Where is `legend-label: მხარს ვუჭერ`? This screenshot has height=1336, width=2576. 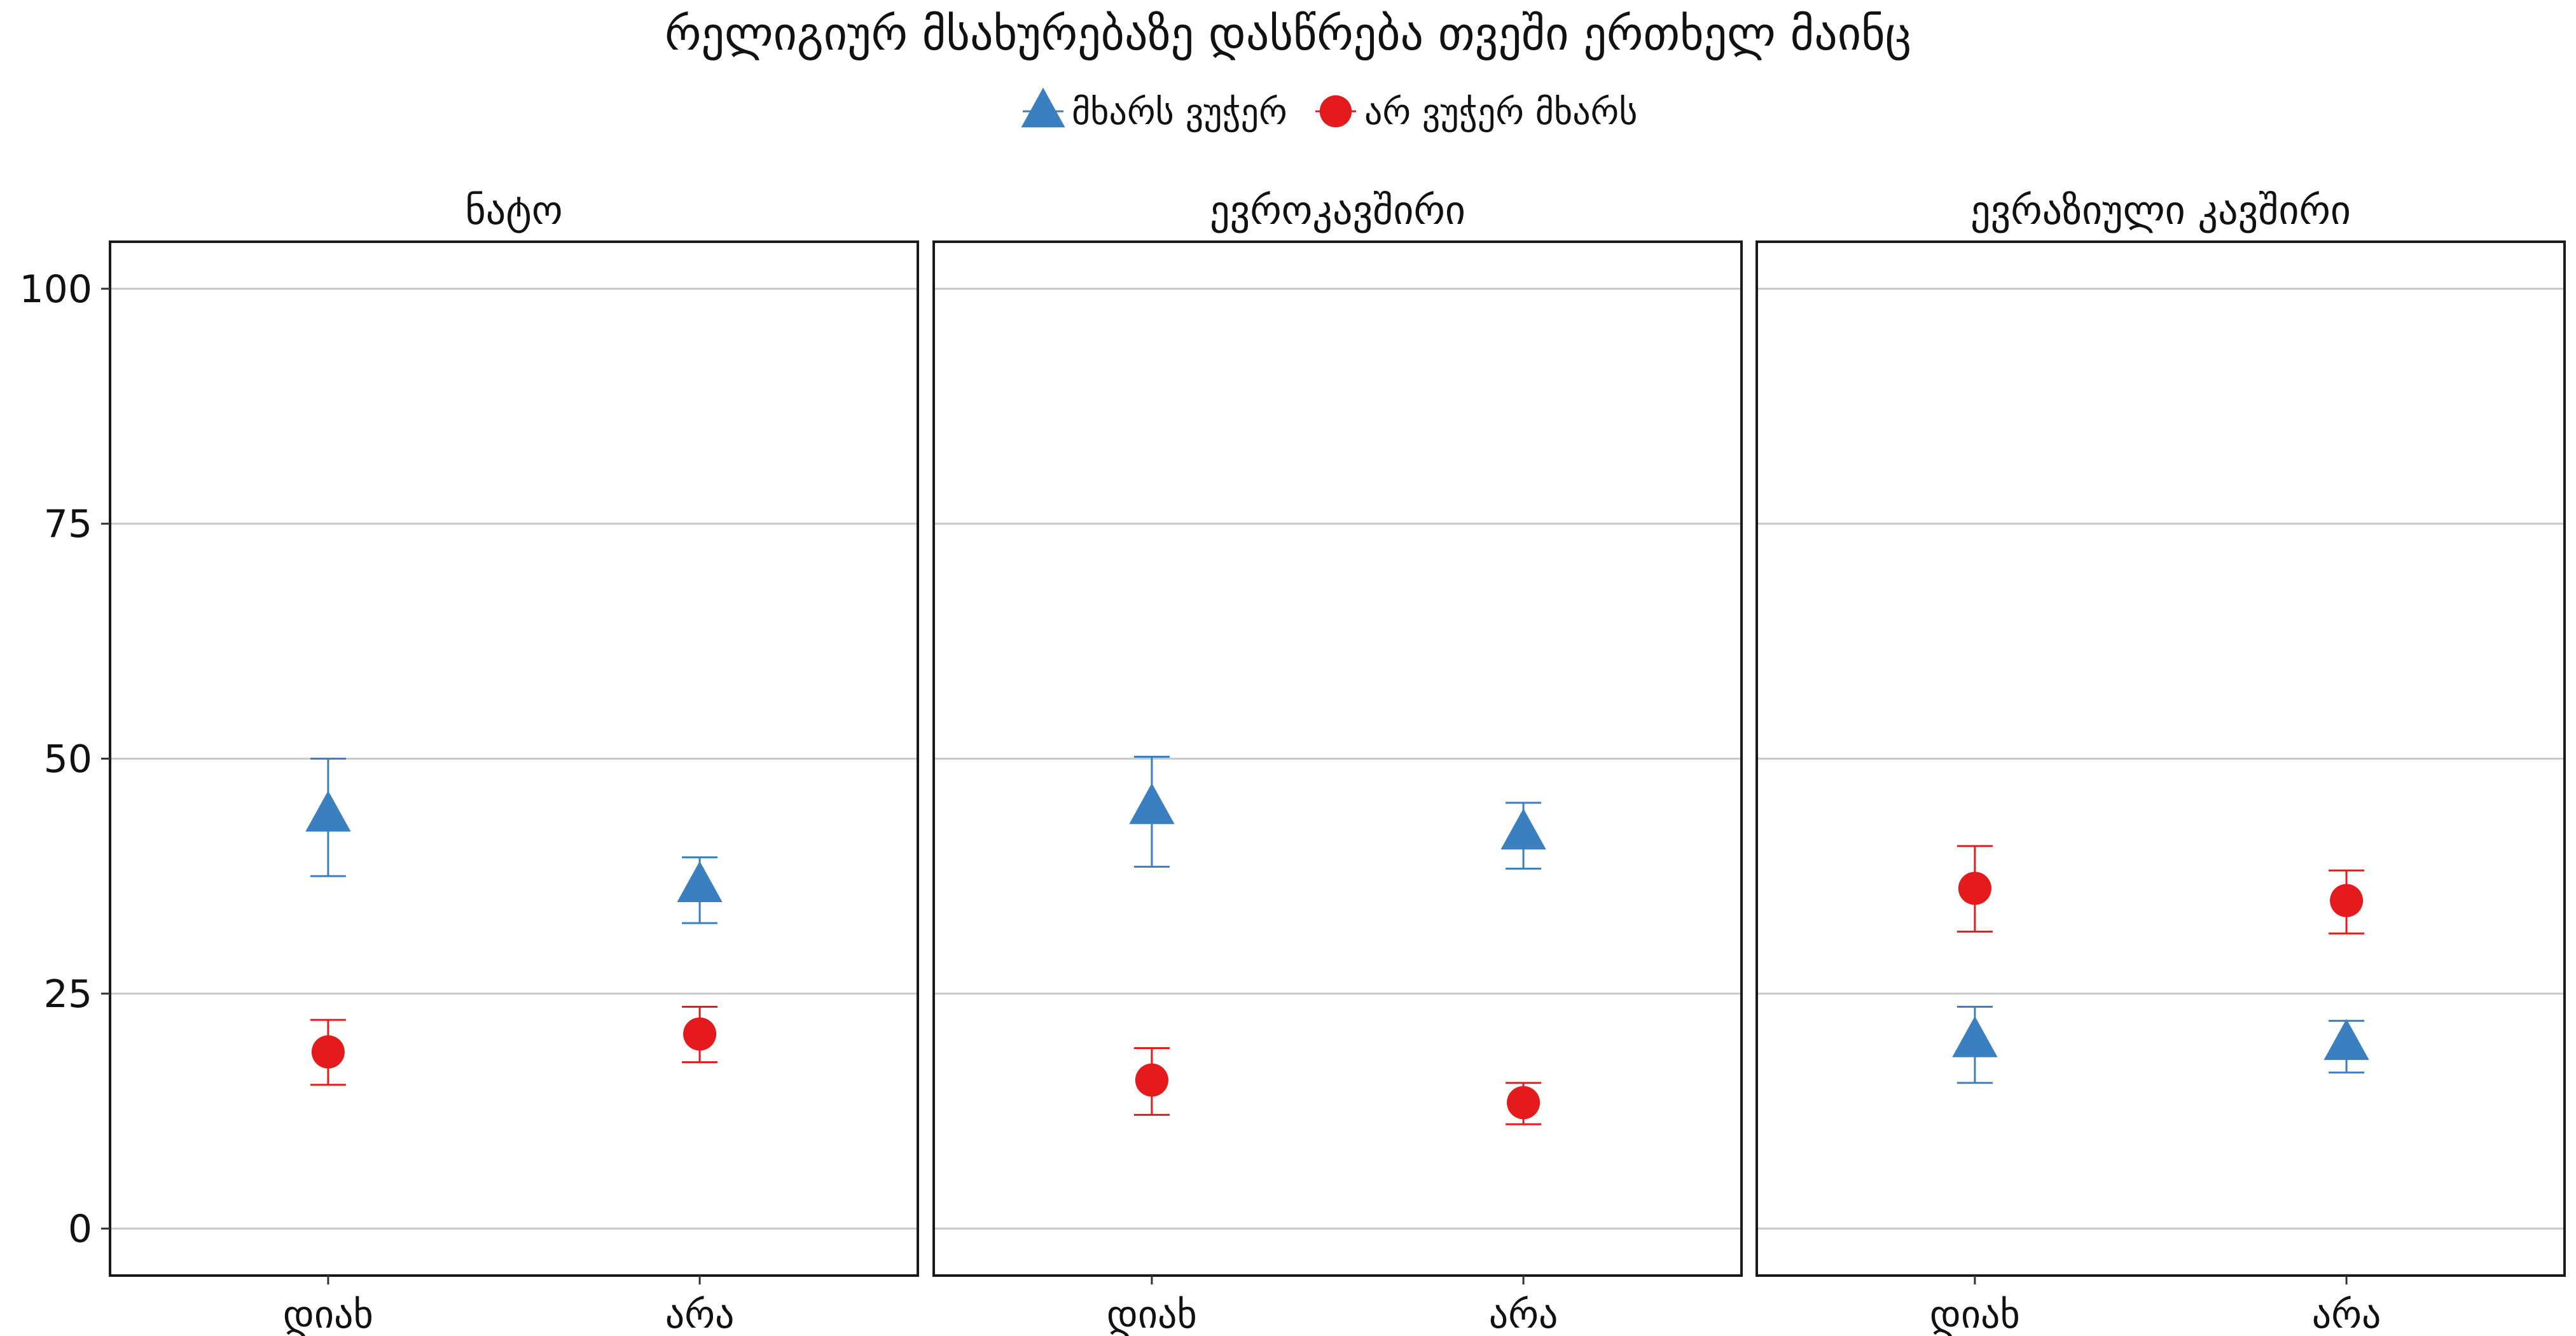 legend-label: მხარს ვუჭერ is located at coordinates (1179, 112).